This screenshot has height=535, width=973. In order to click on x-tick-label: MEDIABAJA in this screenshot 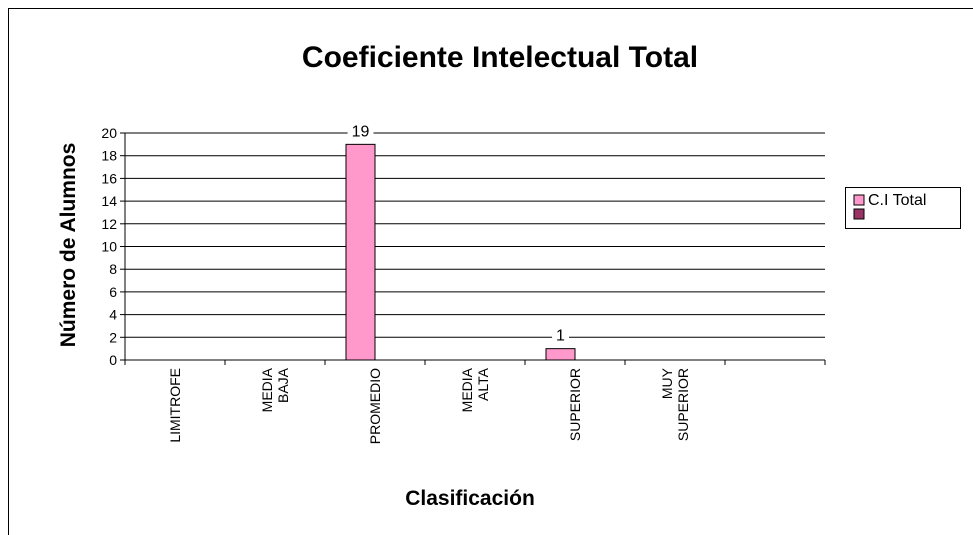, I will do `click(275, 389)`.